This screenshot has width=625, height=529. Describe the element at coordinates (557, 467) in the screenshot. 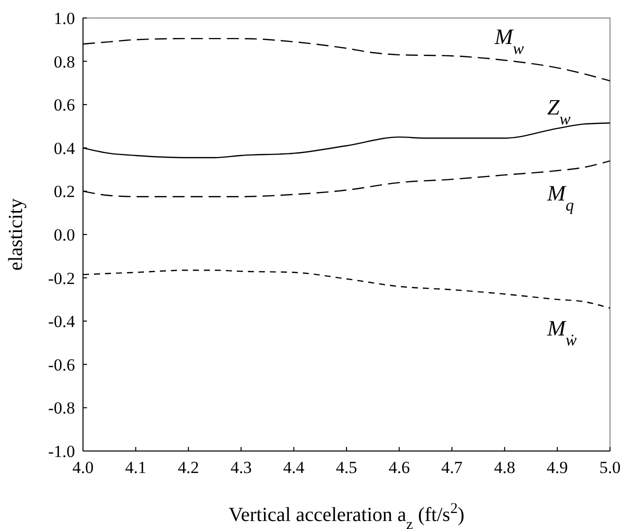

I see `x-tick-label: 4.9` at that location.